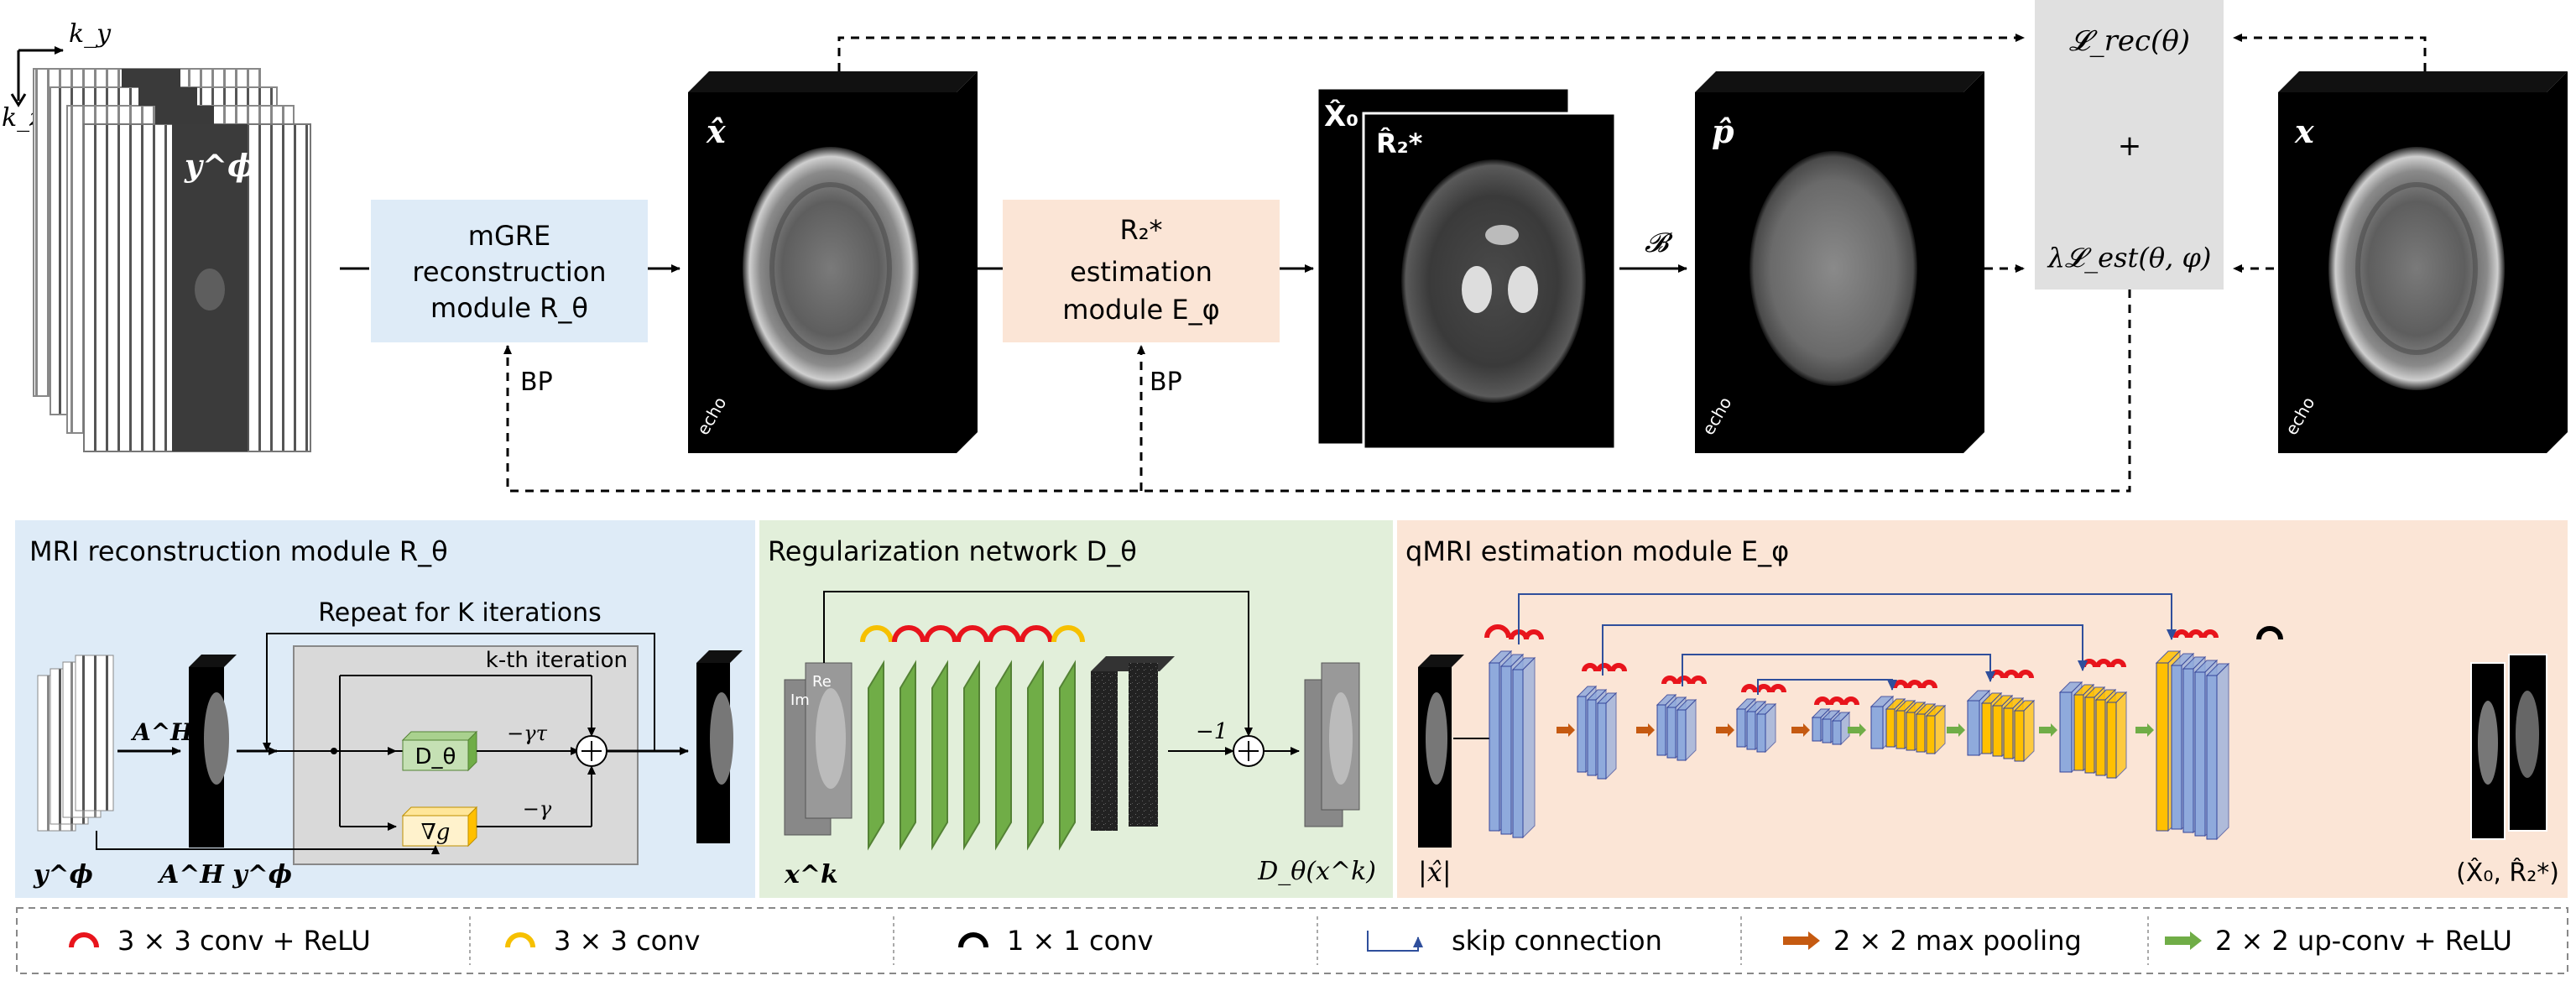 This screenshot has width=2576, height=986. What do you see at coordinates (520, 940) in the screenshot?
I see `yellow-arc-icon` at bounding box center [520, 940].